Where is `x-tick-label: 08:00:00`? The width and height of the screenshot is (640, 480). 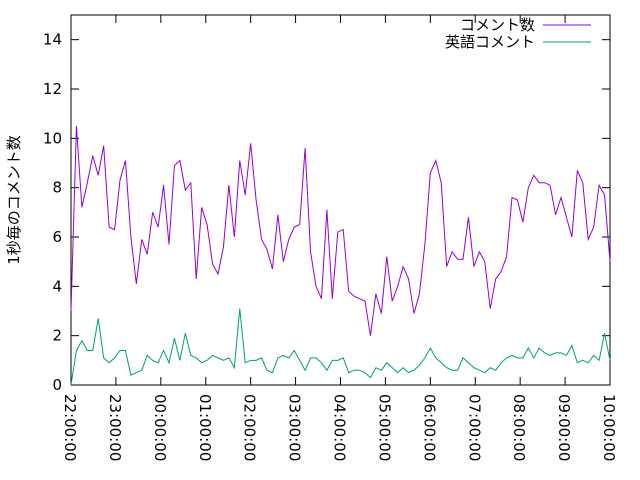
x-tick-label: 08:00:00 is located at coordinates (519, 427).